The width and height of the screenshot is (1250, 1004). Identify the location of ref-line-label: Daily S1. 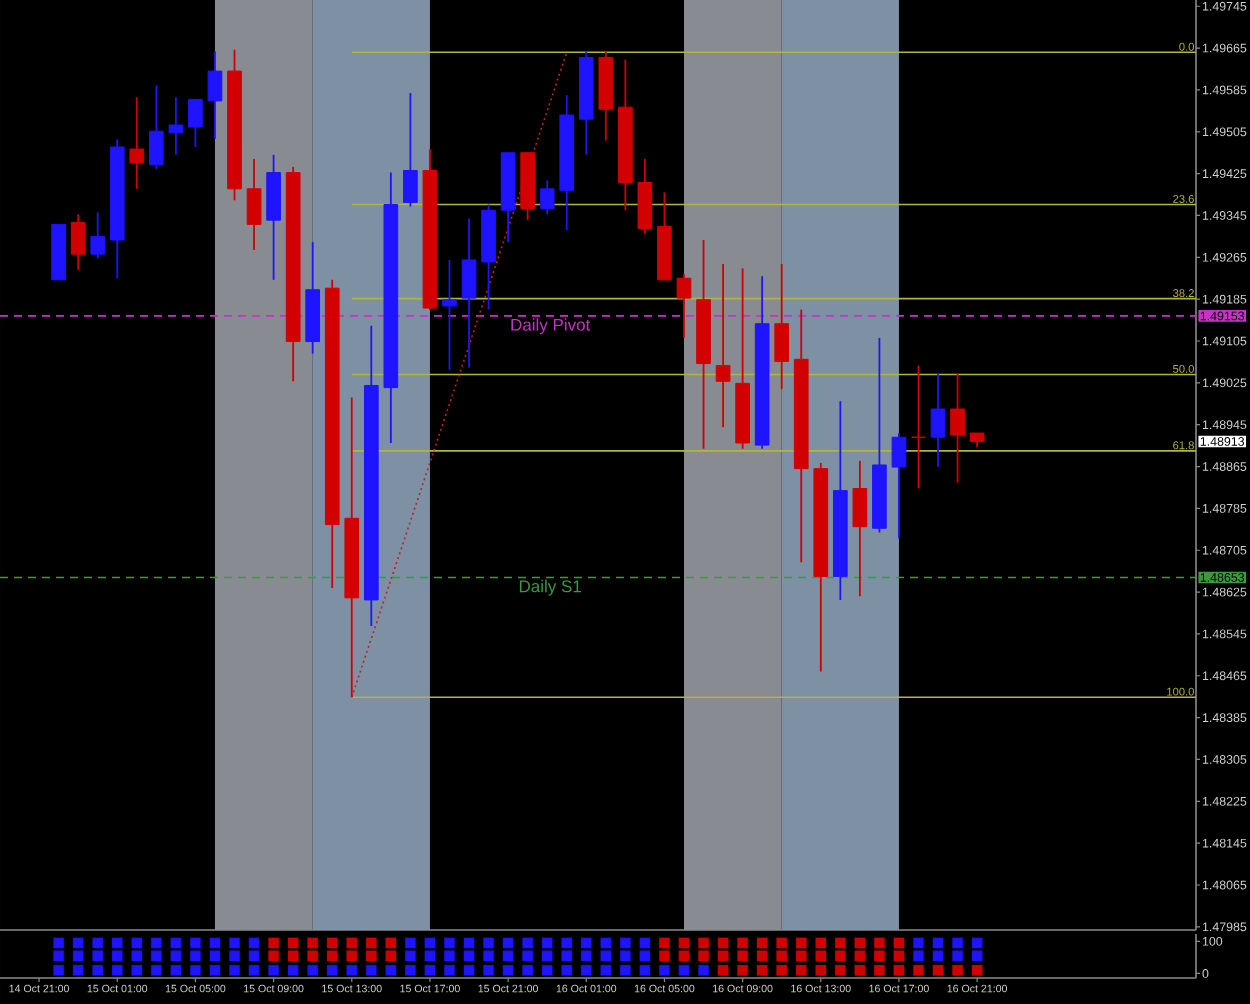
(550, 587).